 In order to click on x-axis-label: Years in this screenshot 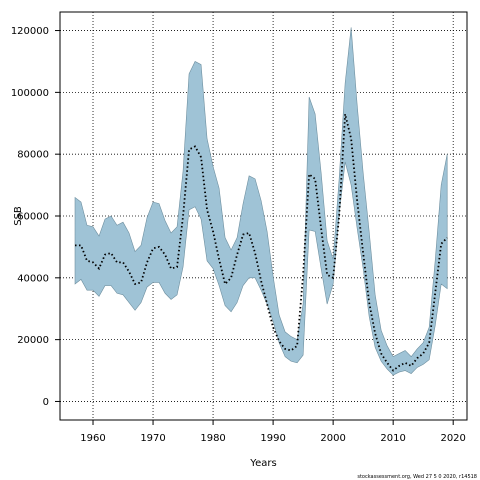, I will do `click(262, 463)`.